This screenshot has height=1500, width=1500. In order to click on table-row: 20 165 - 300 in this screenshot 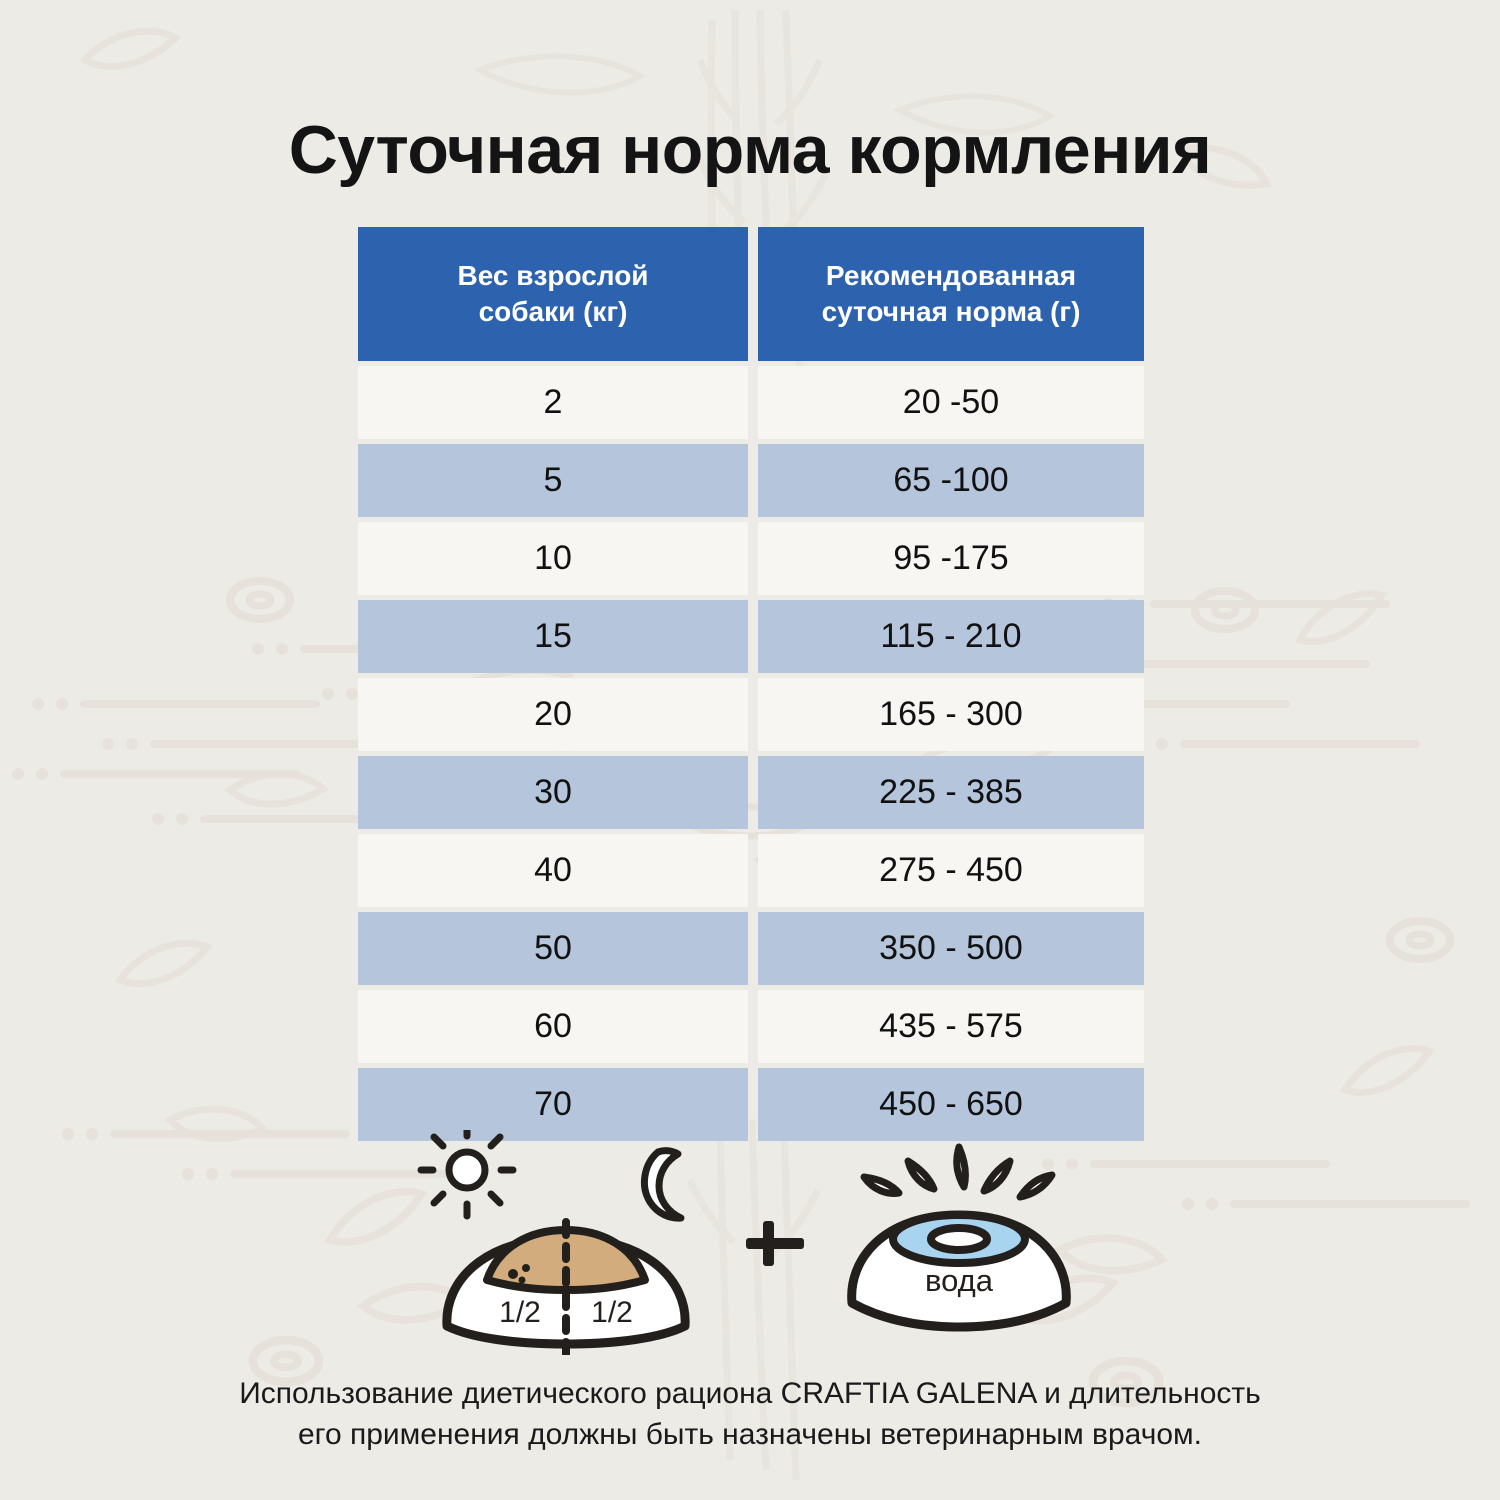, I will do `click(751, 714)`.